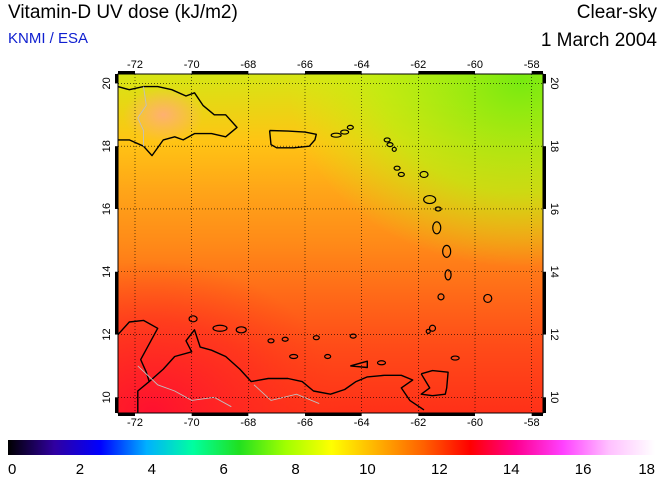 The height and width of the screenshot is (480, 665). What do you see at coordinates (192, 65) in the screenshot?
I see `lon-tick-label-top: -70` at bounding box center [192, 65].